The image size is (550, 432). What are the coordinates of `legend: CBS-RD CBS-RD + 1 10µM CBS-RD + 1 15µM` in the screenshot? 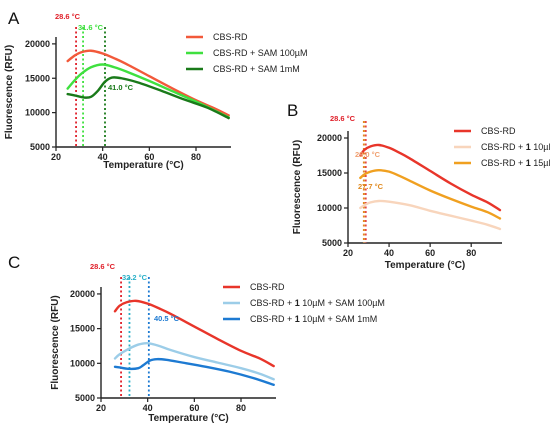 It's located at (502, 147).